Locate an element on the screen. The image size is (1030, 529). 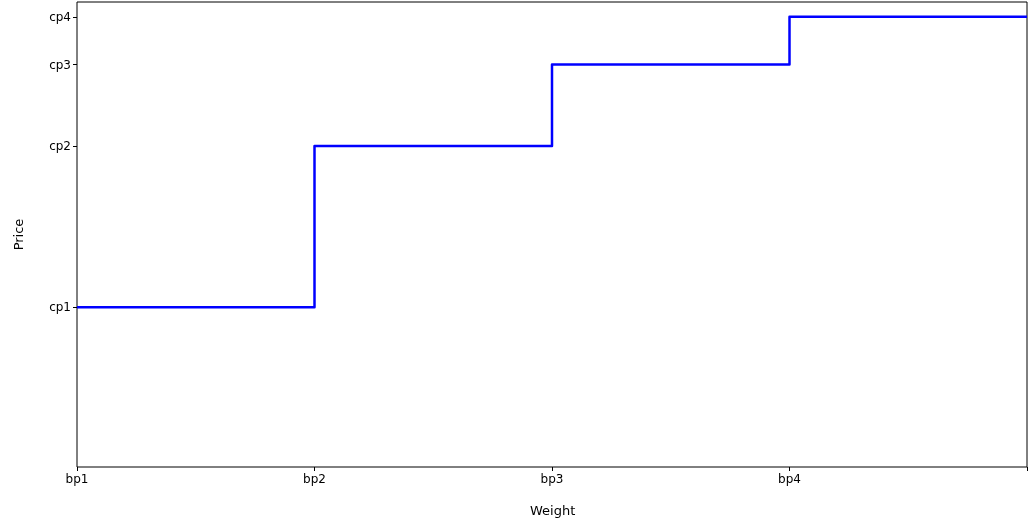
x-axis-title: Weight is located at coordinates (553, 510).